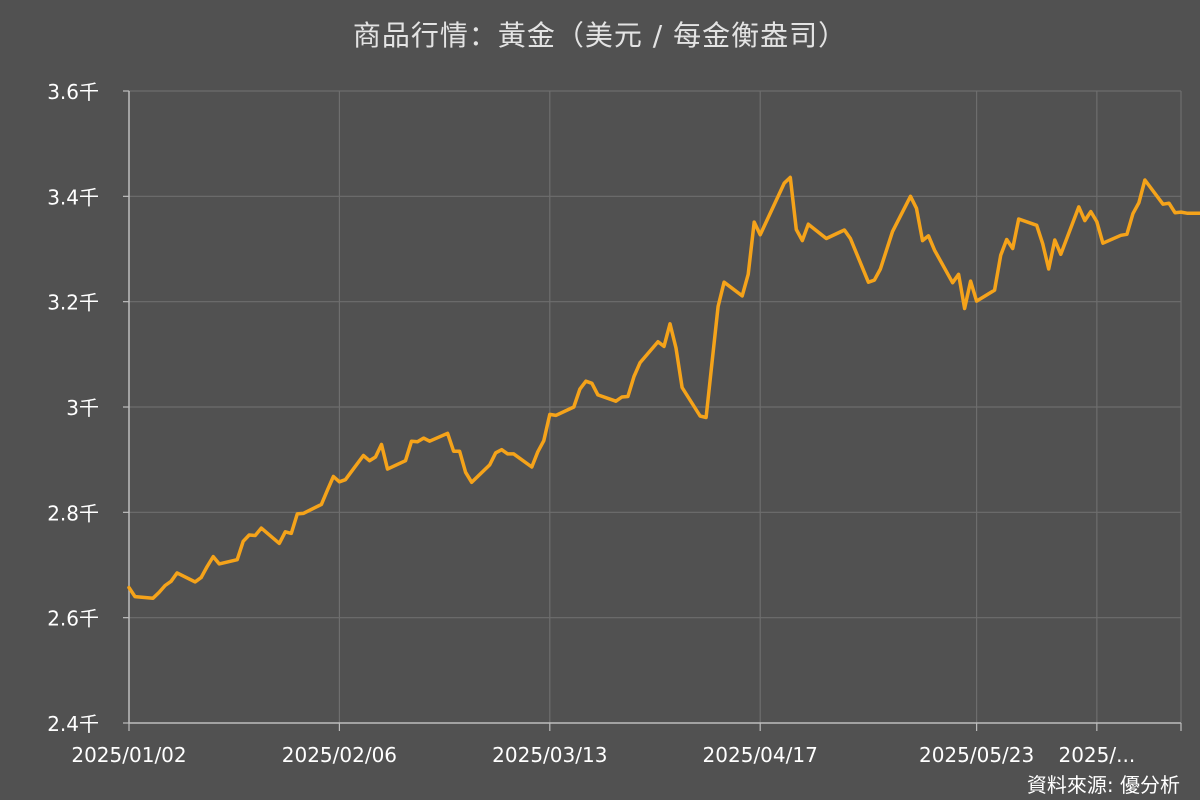 The width and height of the screenshot is (1200, 800). What do you see at coordinates (73, 724) in the screenshot?
I see `y-tick-label: 2.4千` at bounding box center [73, 724].